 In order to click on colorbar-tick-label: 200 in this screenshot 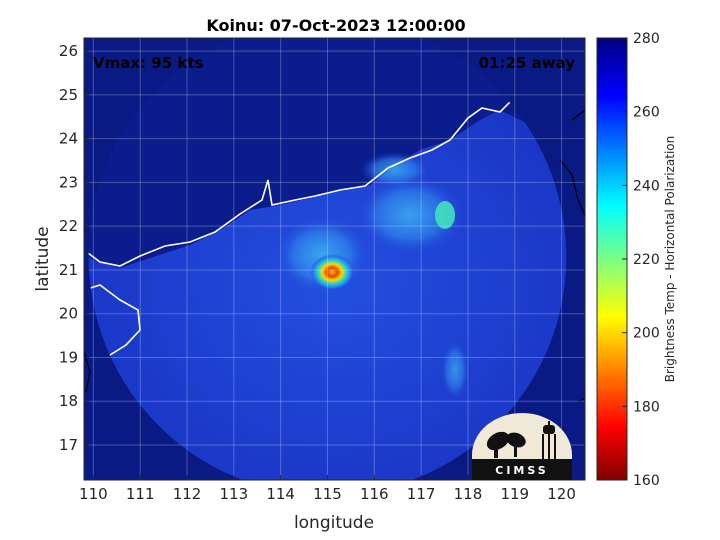, I will do `click(646, 334)`.